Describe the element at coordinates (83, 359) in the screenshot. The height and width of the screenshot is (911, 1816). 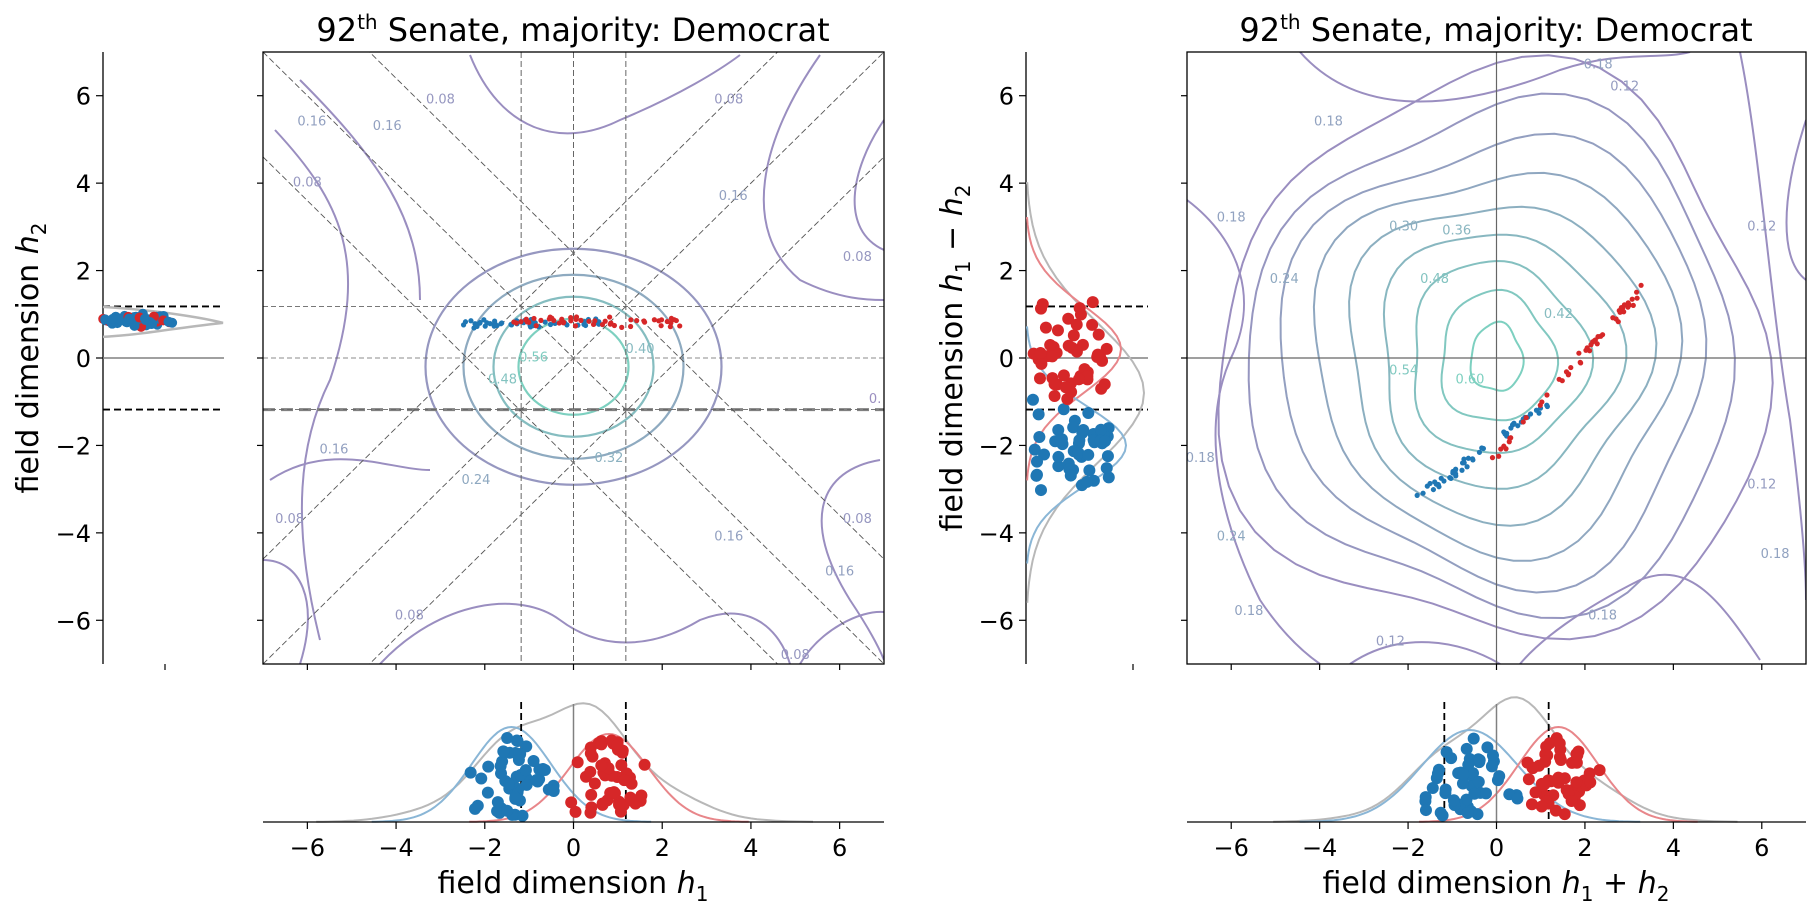
I see `y-tick-label: 0` at that location.